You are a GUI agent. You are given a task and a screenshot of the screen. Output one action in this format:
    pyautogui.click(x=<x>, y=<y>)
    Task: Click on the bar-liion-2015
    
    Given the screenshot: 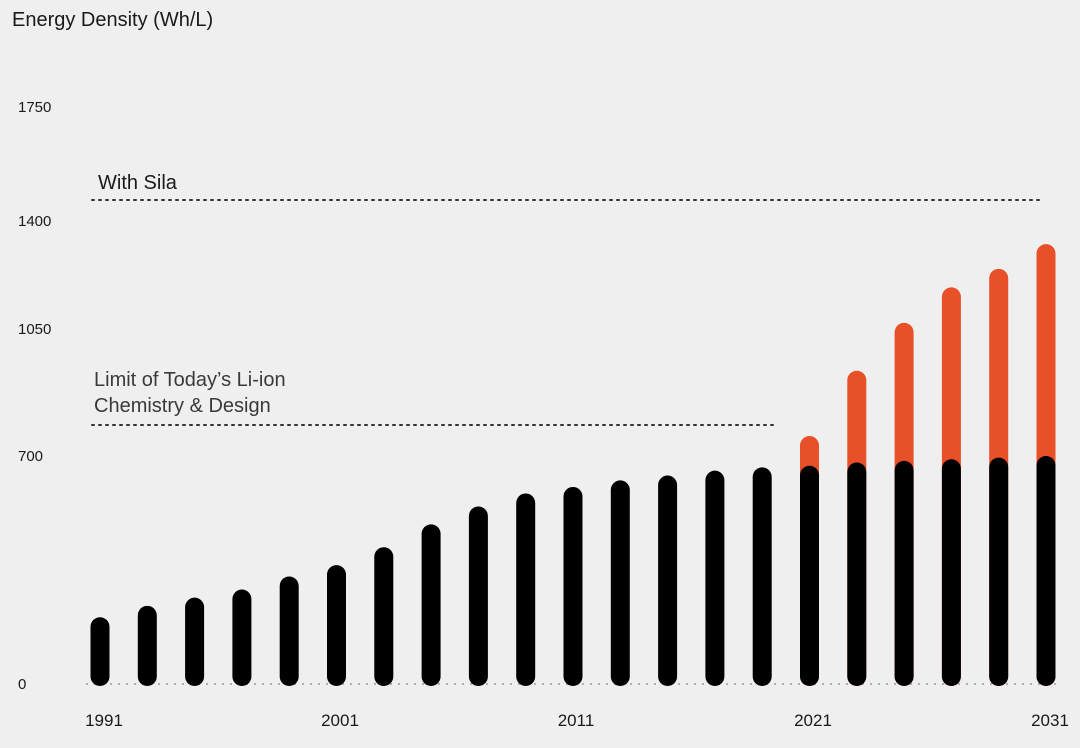 What is the action you would take?
    pyautogui.click(x=668, y=580)
    